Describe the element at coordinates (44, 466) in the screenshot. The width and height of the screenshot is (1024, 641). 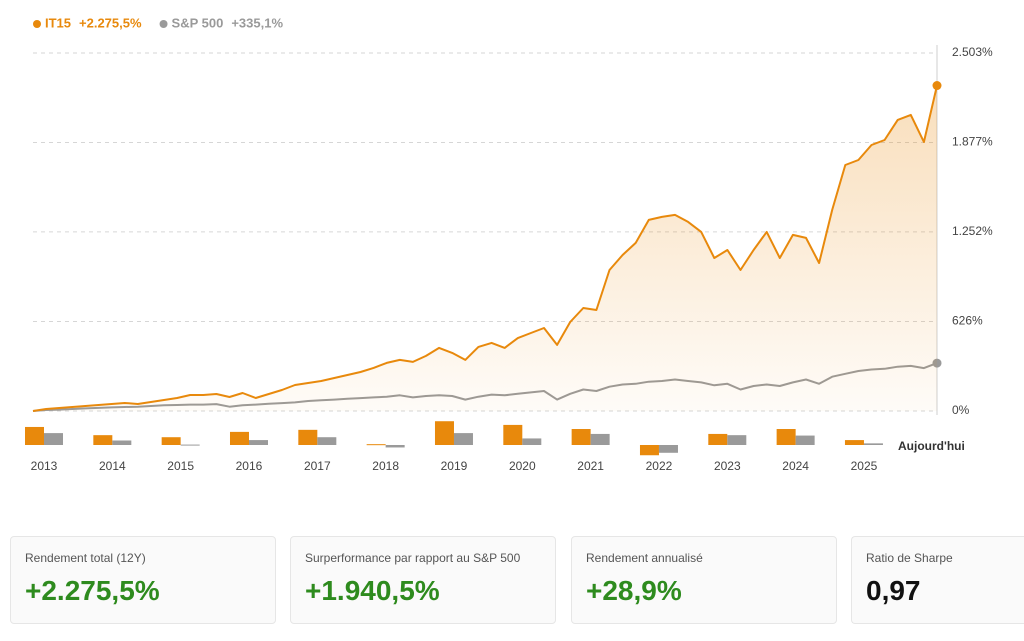
I see `x-tick-label: 2013` at that location.